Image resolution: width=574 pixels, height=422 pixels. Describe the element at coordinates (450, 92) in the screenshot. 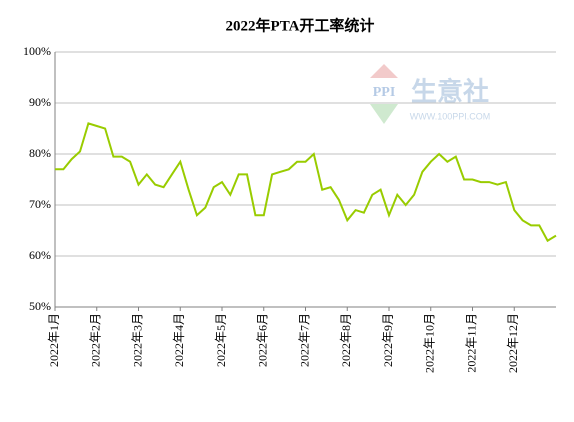

I see `watermark-text: 生意社` at that location.